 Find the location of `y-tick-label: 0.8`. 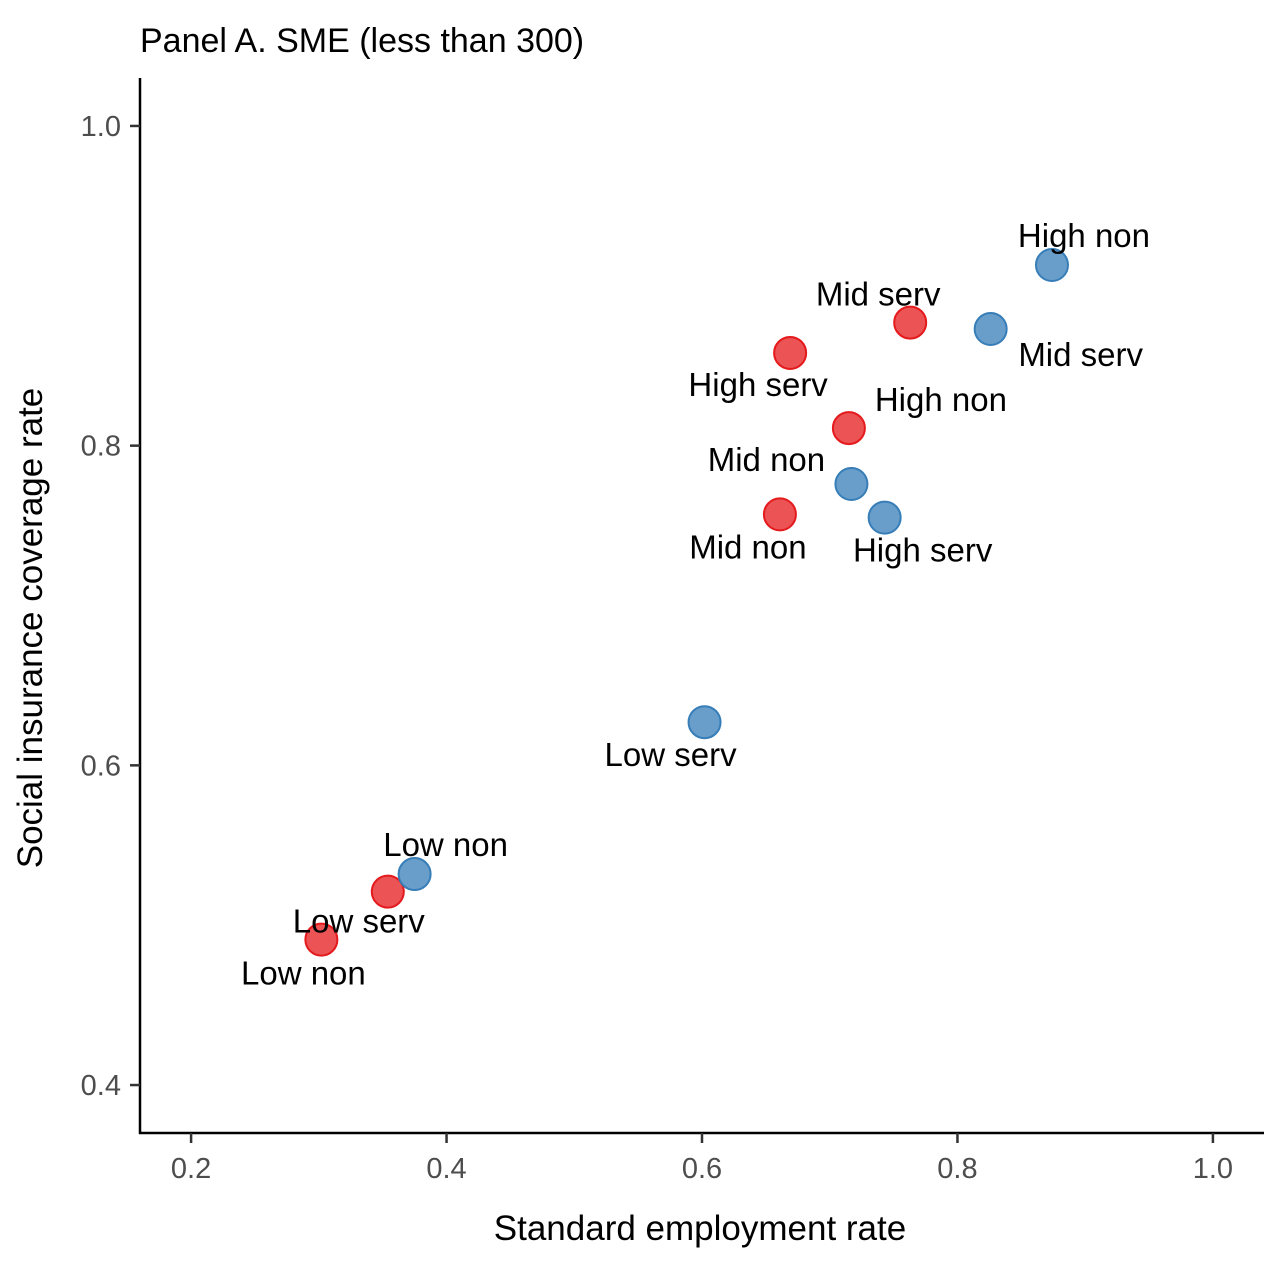

y-tick-label: 0.8 is located at coordinates (101, 447).